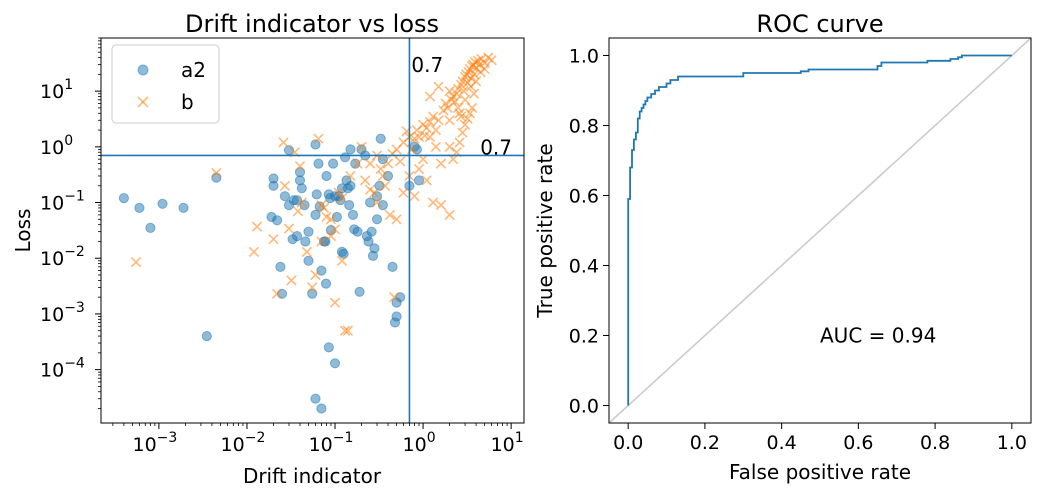 The height and width of the screenshot is (496, 1040). Describe the element at coordinates (628, 443) in the screenshot. I see `roc-x-tick-label: 0.0` at that location.